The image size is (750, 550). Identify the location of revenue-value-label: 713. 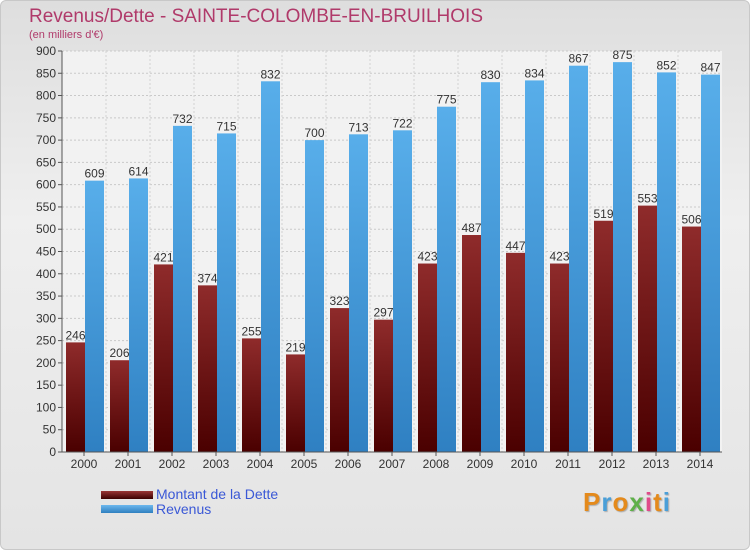
(358, 127).